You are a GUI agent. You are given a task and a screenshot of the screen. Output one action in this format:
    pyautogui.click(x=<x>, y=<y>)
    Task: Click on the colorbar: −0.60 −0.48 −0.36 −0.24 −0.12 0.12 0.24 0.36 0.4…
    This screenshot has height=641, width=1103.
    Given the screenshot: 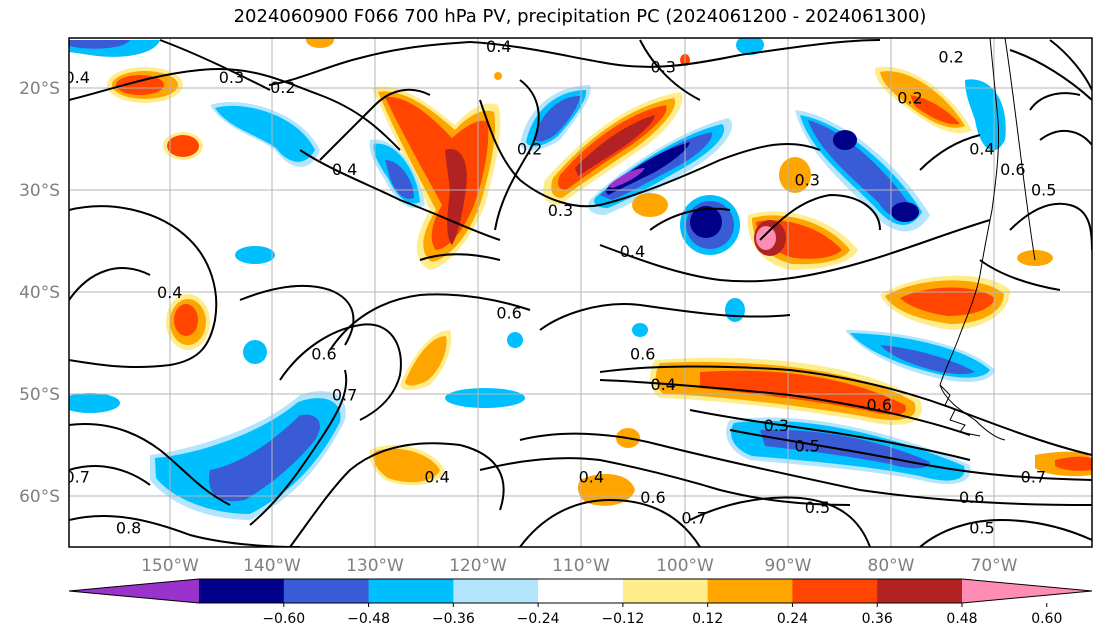 What is the action you would take?
    pyautogui.click(x=580, y=602)
    